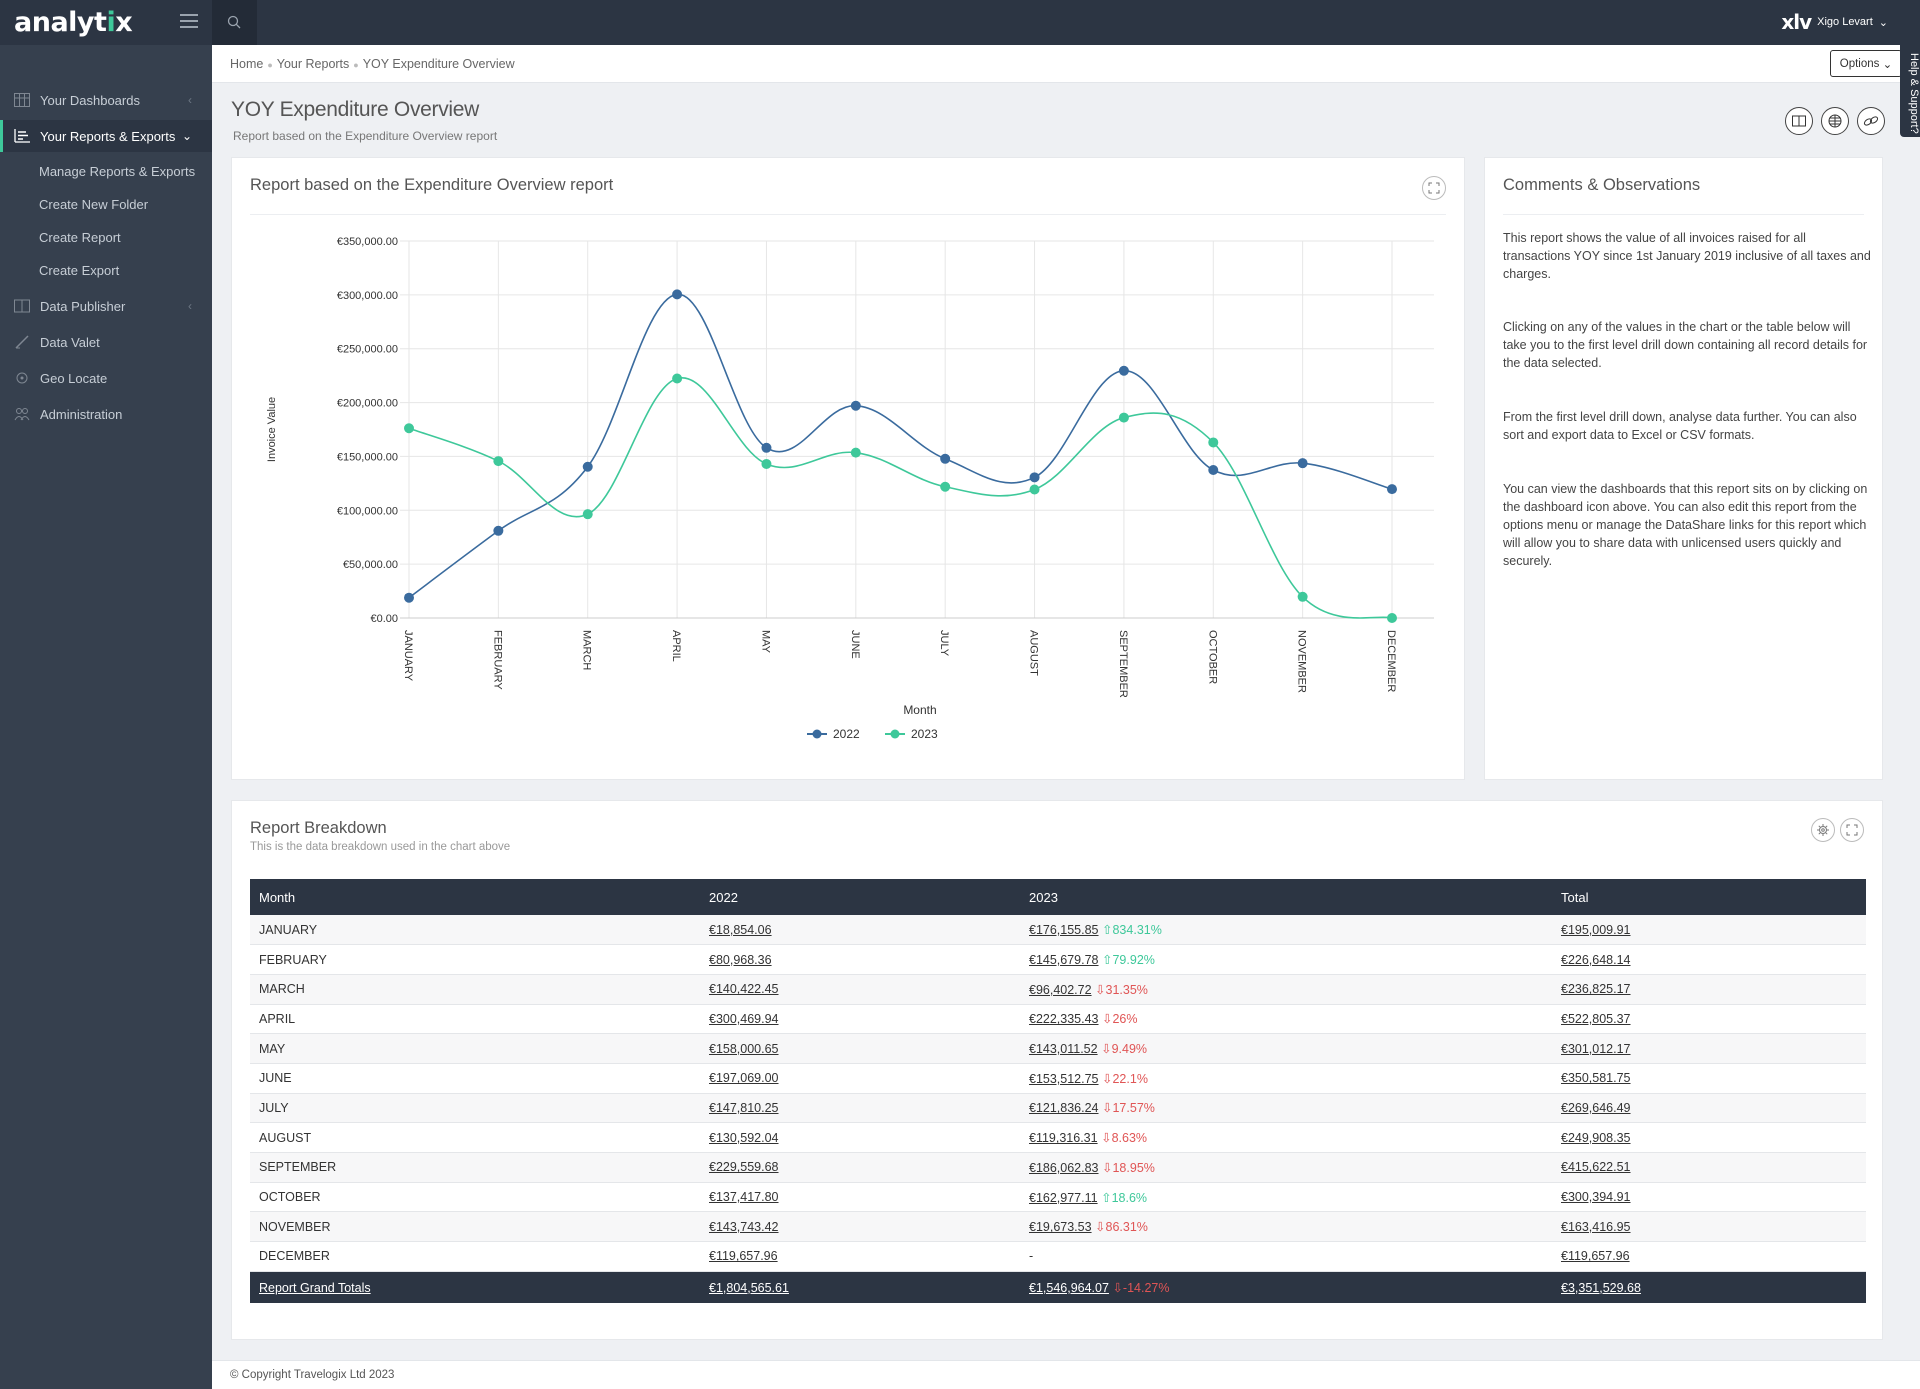  Describe the element at coordinates (817, 734) in the screenshot. I see `legend-swatch-dot` at that location.